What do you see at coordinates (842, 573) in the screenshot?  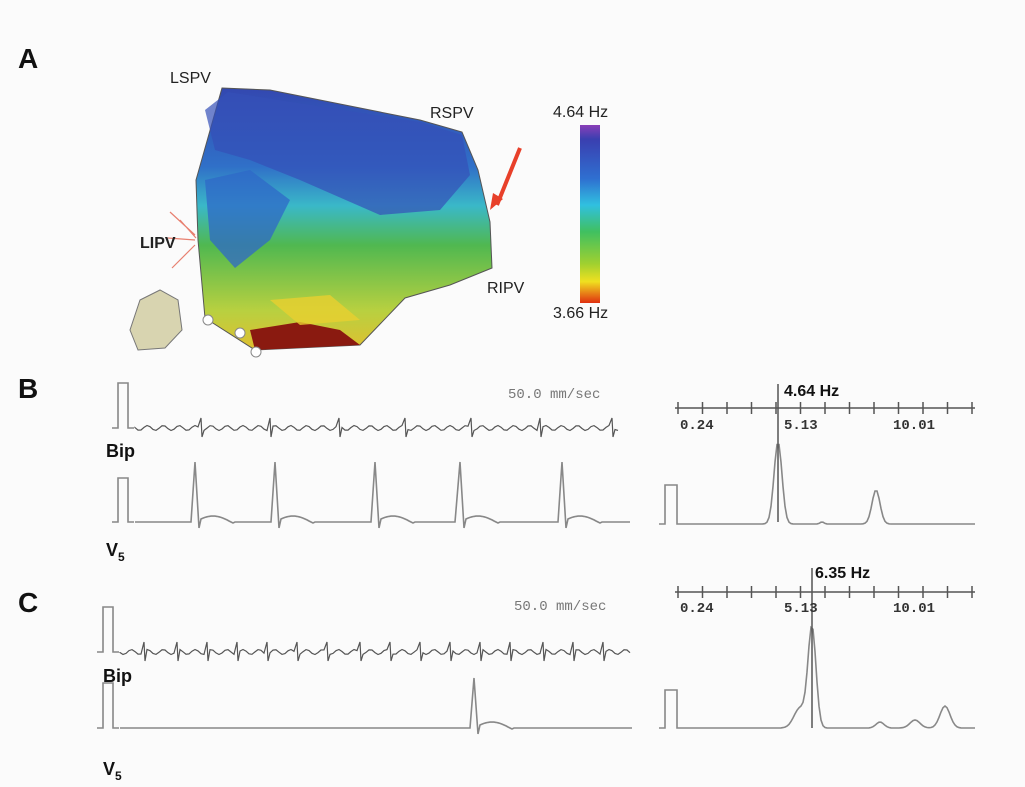 I see `peak-label: 6.35 Hz` at bounding box center [842, 573].